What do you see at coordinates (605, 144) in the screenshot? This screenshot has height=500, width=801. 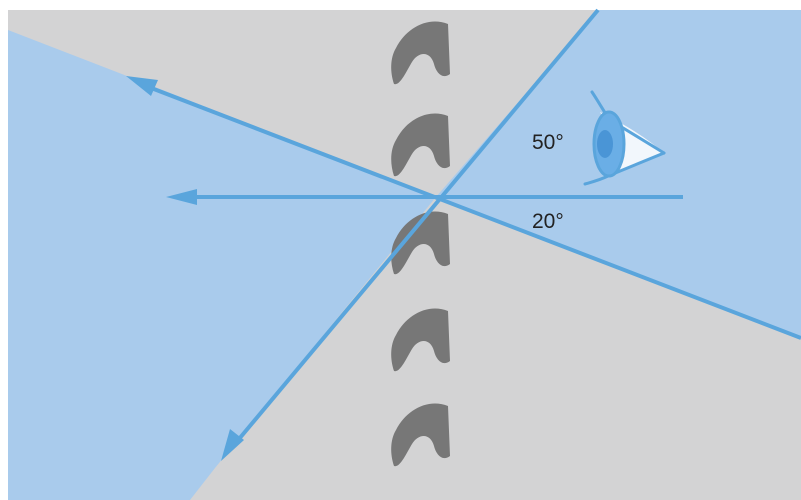 I see `eye-pupil` at bounding box center [605, 144].